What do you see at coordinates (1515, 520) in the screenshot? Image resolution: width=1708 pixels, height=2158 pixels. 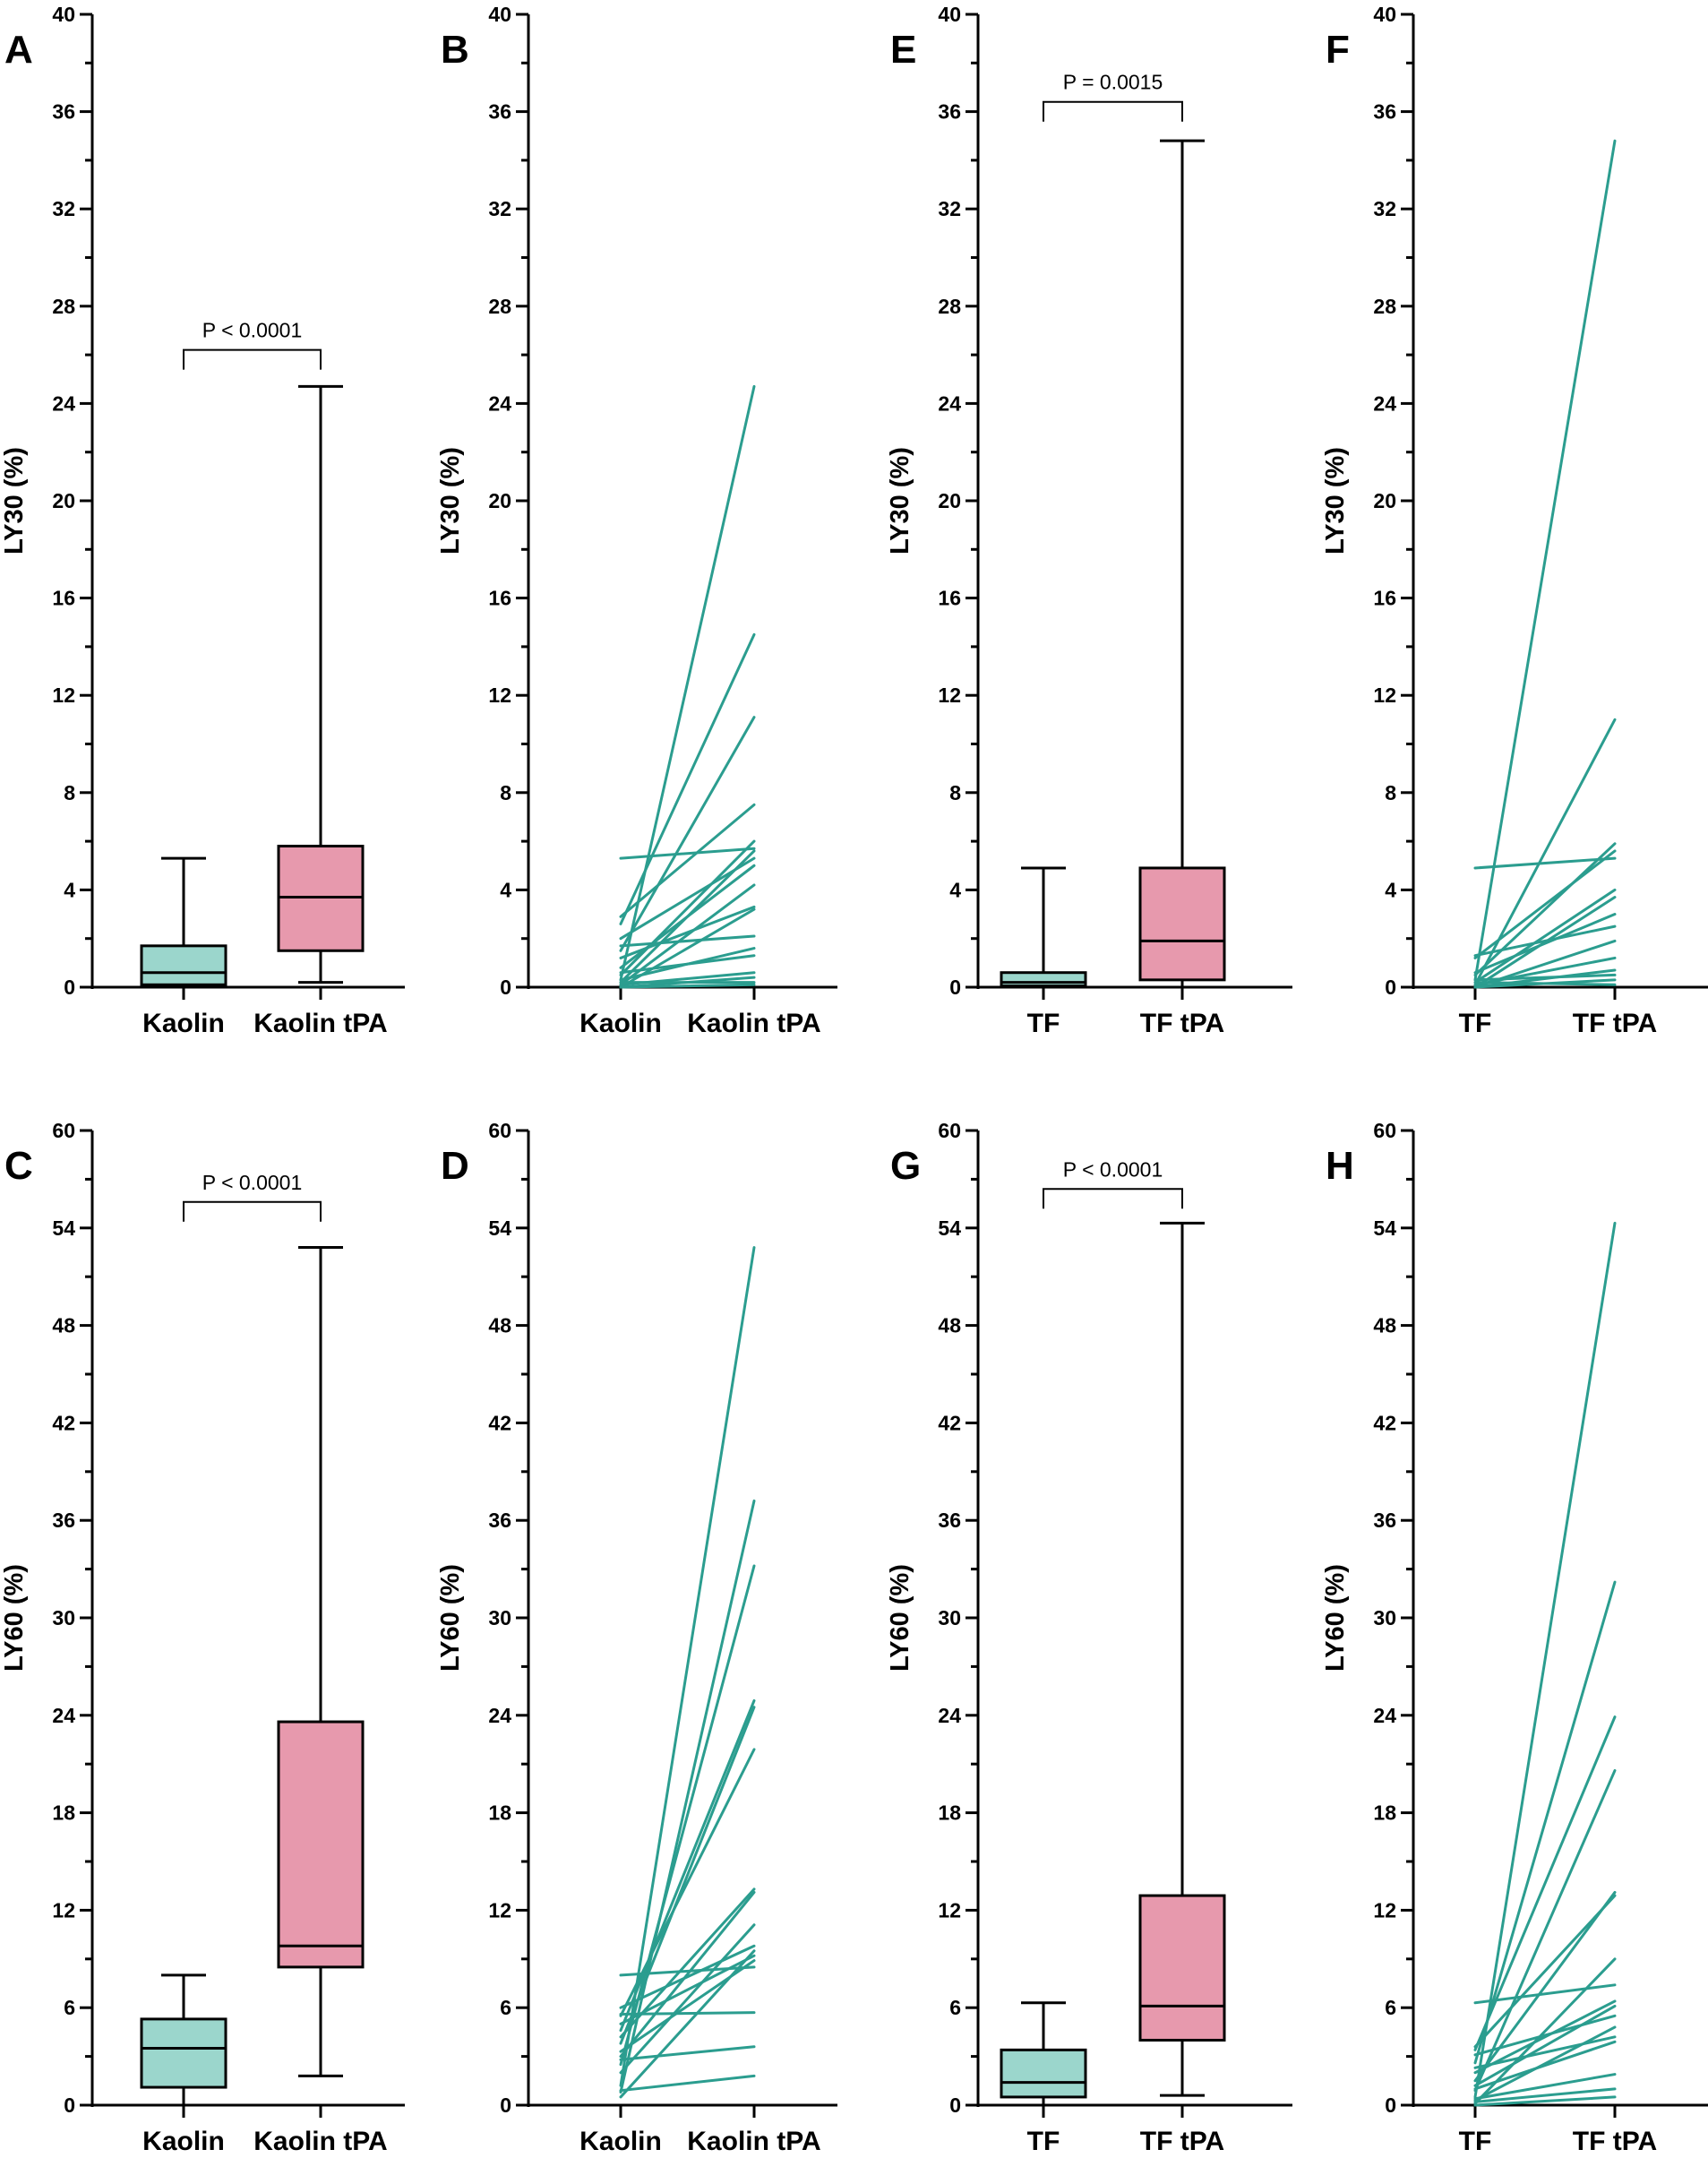 I see `panel-f: F 0 4 8 12 16 20 24 28 32 36 40 LY30 (%) TF TF tPA` at bounding box center [1515, 520].